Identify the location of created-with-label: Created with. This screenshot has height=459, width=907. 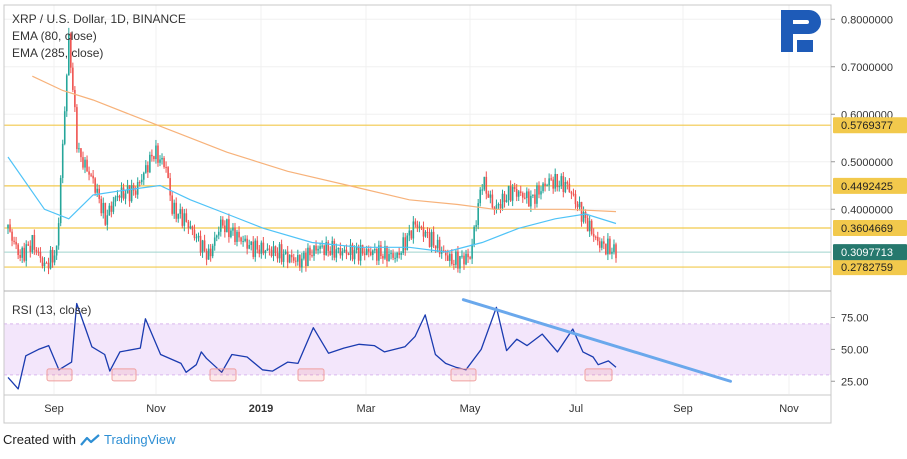
(39, 439).